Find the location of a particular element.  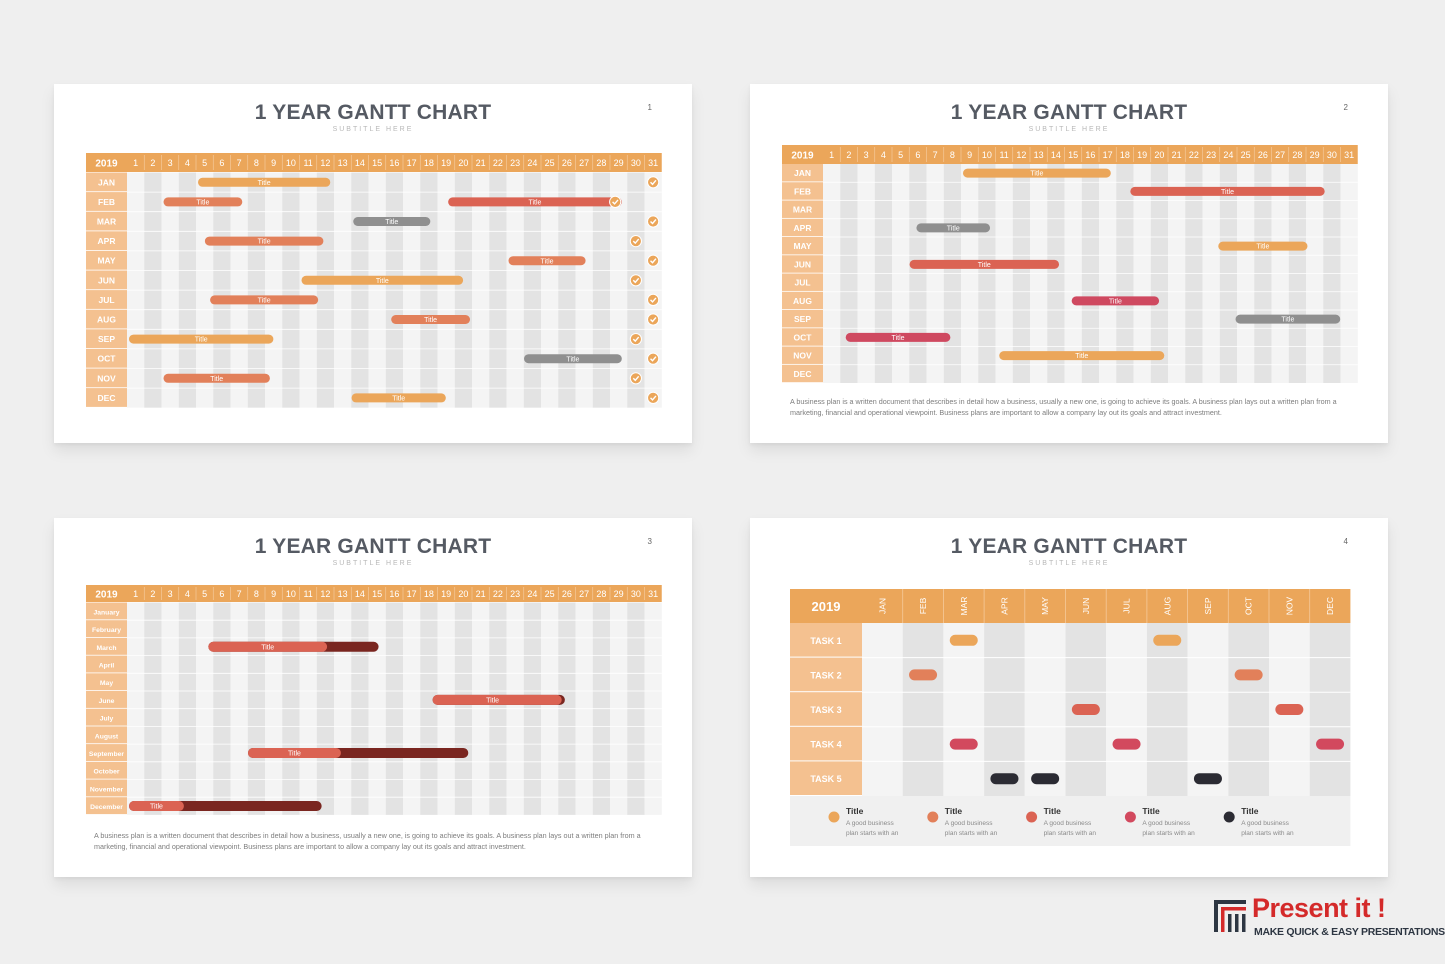

month-label: AUG is located at coordinates (1167, 606).